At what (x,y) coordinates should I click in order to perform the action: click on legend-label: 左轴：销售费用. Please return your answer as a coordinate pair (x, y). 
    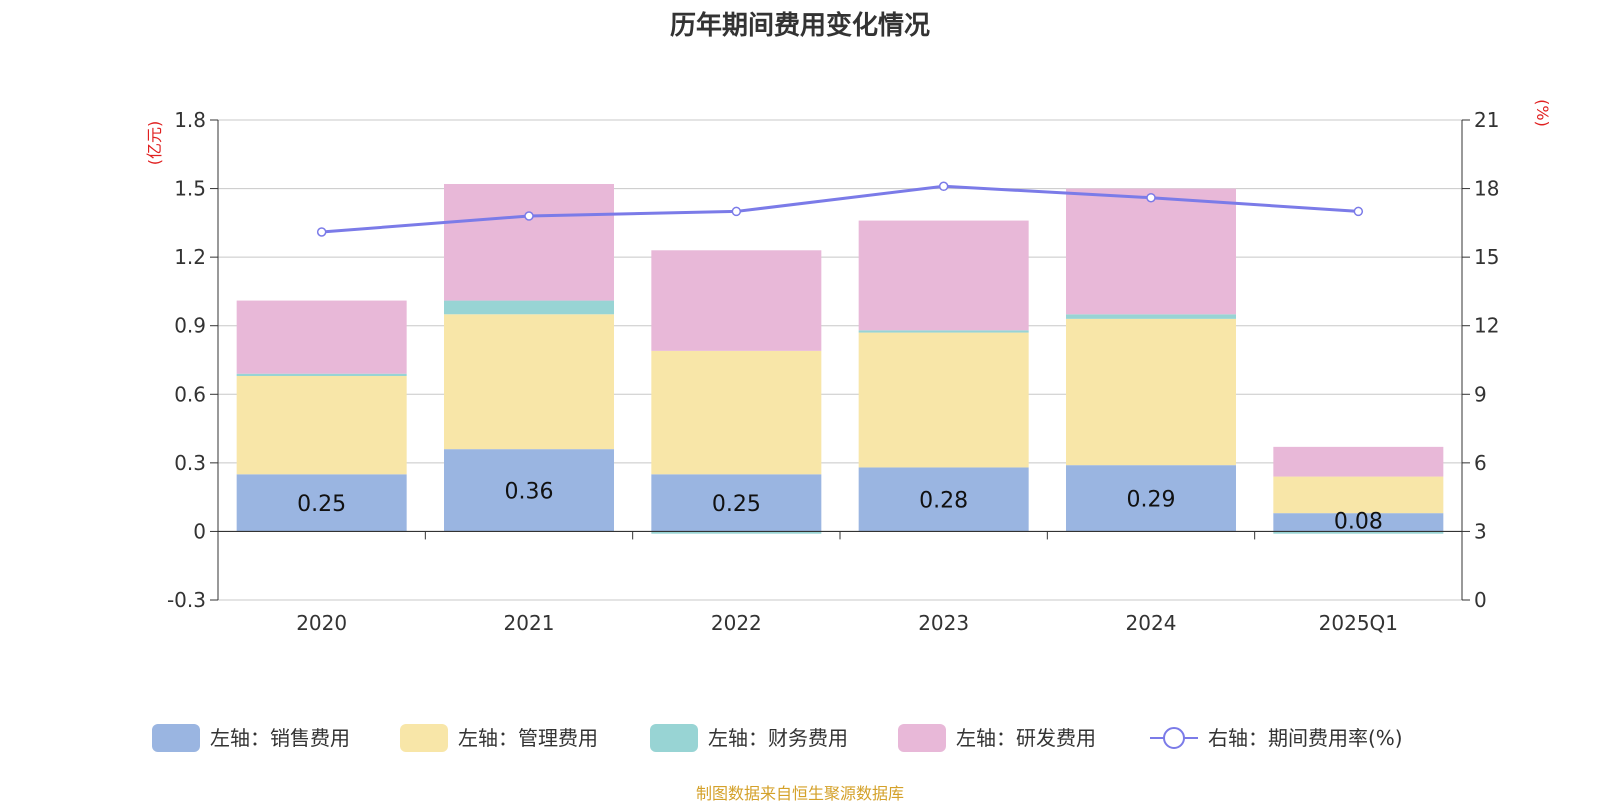
    Looking at the image, I should click on (280, 738).